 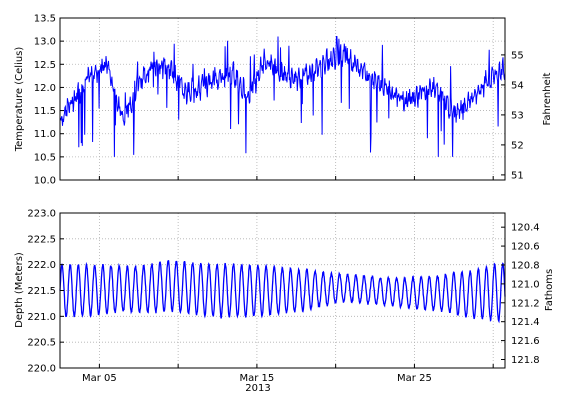 What do you see at coordinates (517, 55) in the screenshot?
I see `y-tick-label-right: 55` at bounding box center [517, 55].